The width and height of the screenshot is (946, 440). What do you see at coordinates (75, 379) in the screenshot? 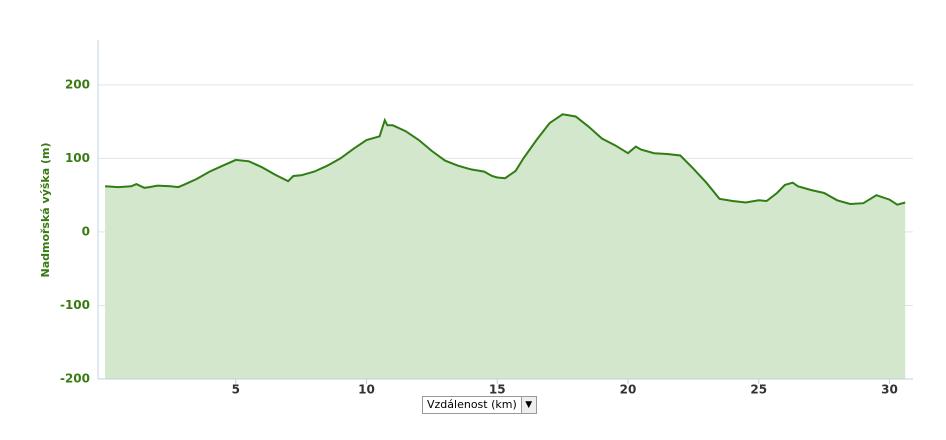
I see `y-tick-label: -200` at bounding box center [75, 379].